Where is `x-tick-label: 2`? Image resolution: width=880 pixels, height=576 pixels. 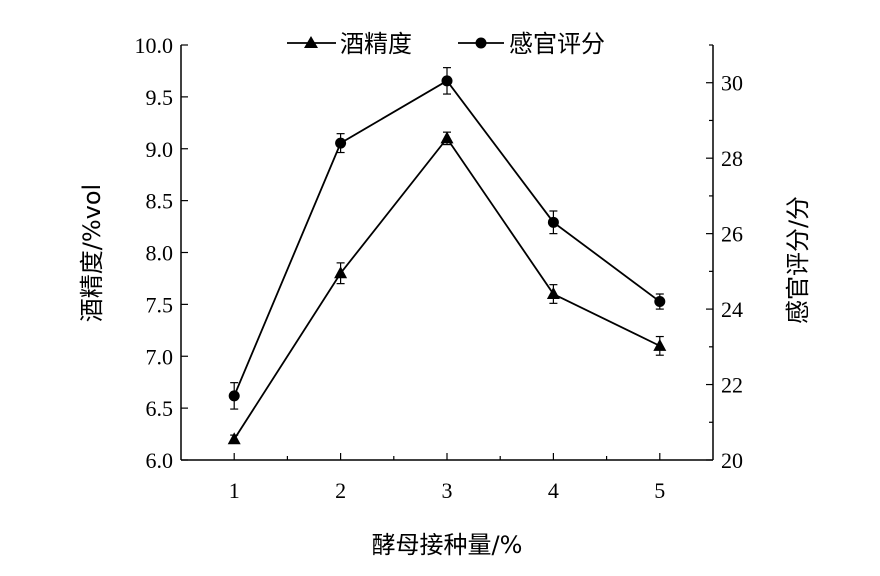
x-tick-label: 2 is located at coordinates (340, 490).